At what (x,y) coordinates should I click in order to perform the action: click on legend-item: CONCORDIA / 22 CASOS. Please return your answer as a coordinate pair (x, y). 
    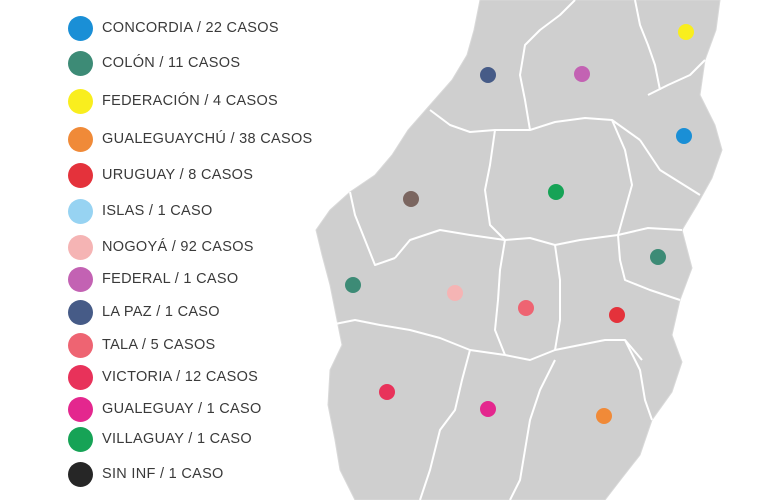
    Looking at the image, I should click on (173, 28).